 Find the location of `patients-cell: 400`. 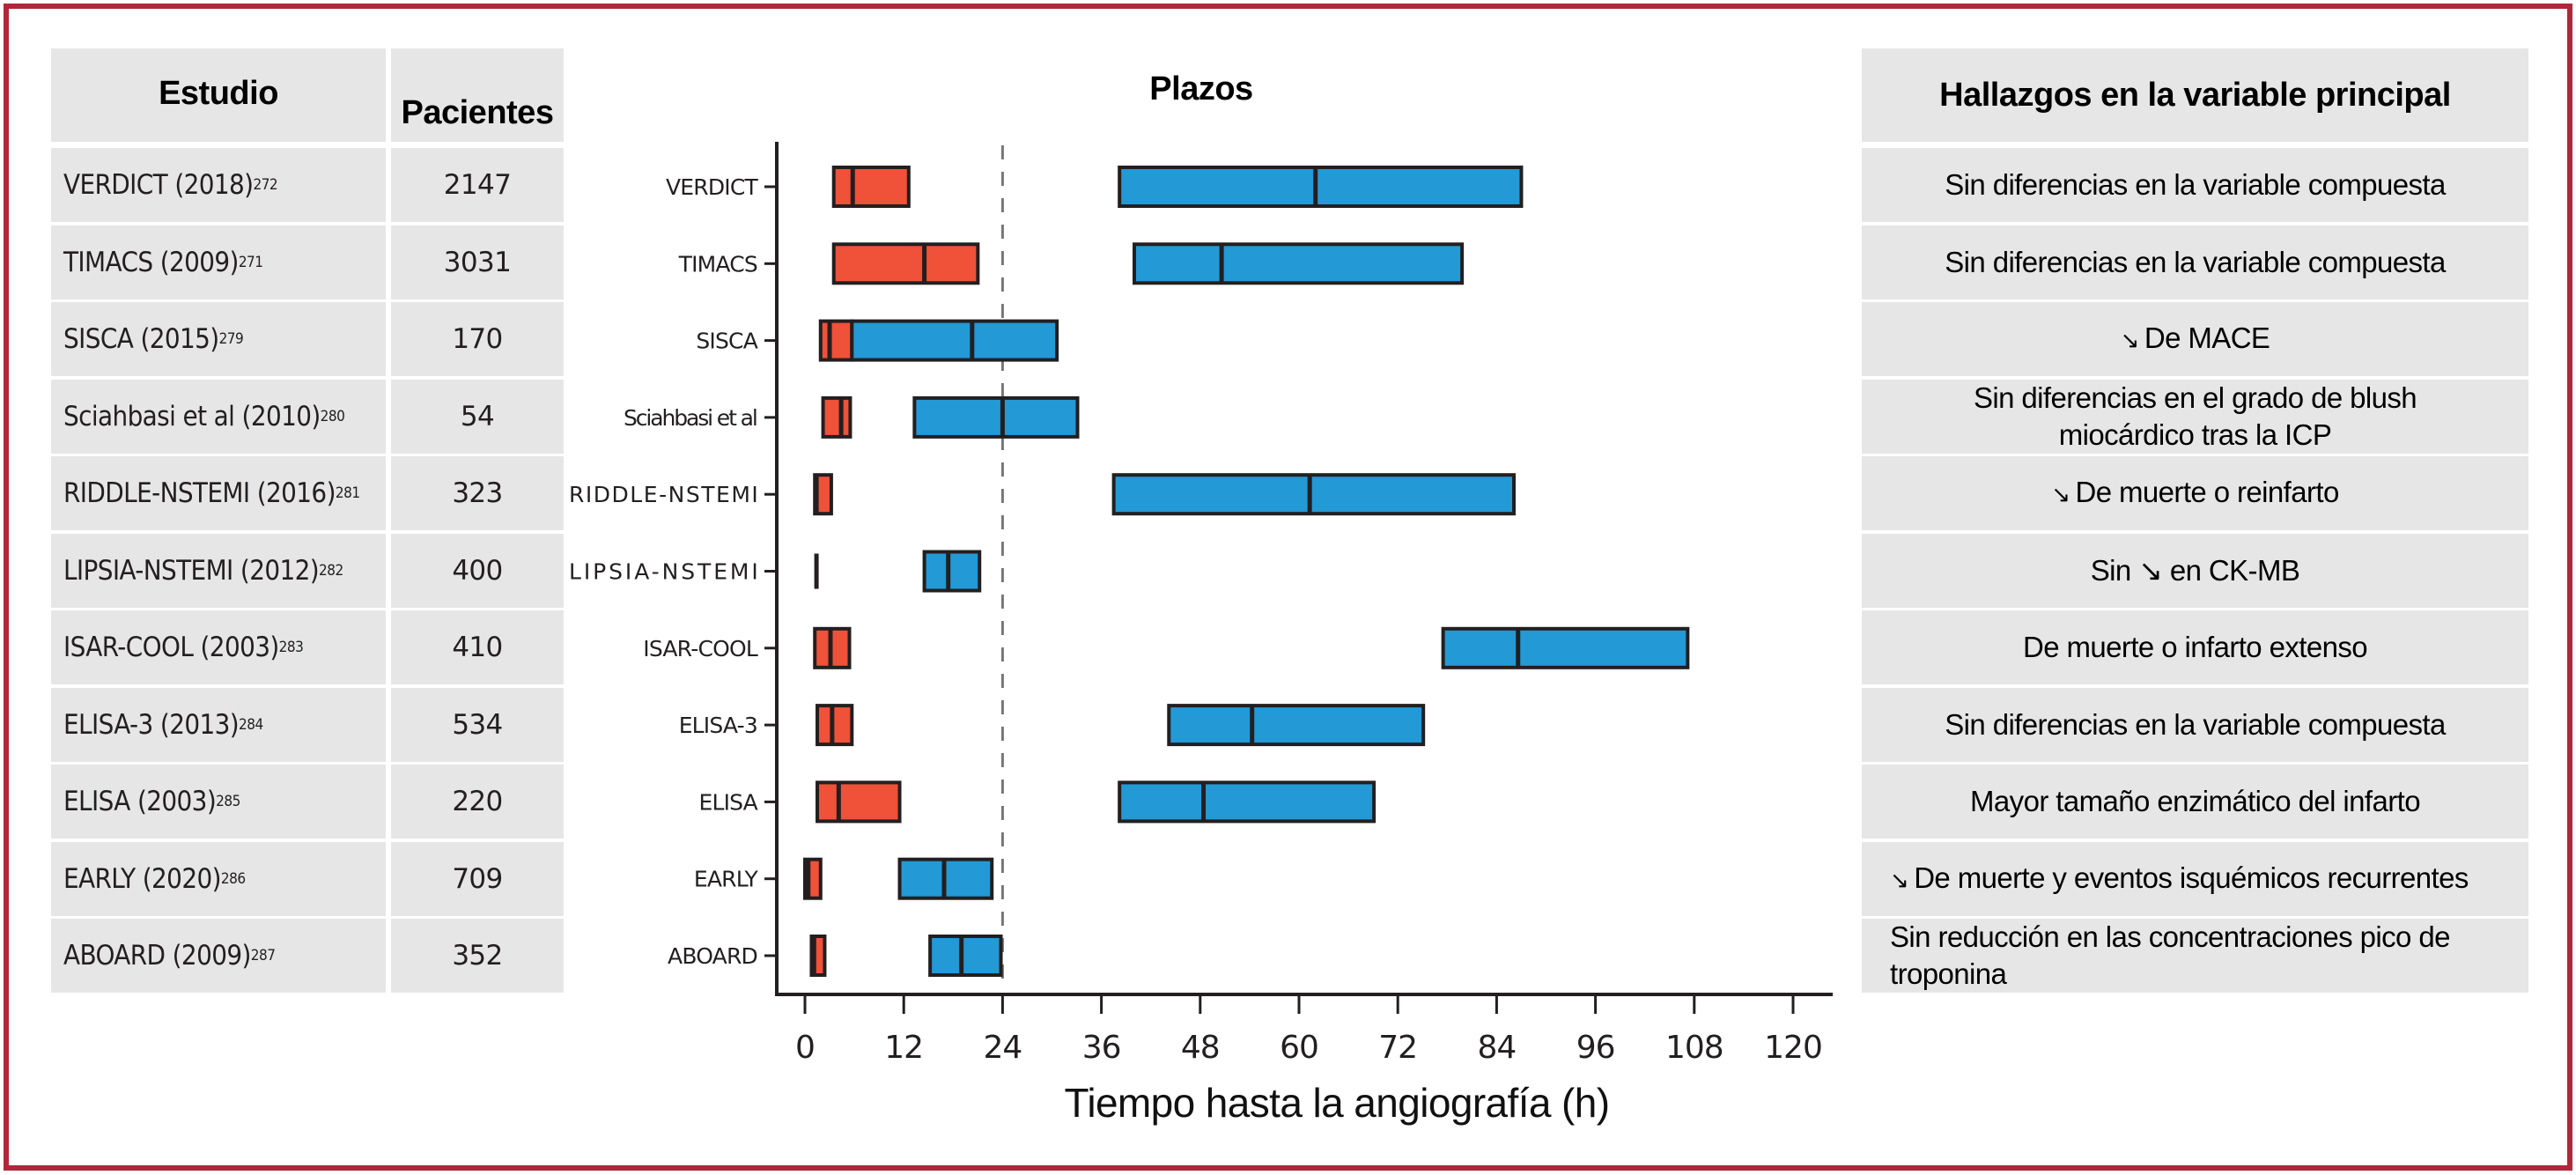

patients-cell: 400 is located at coordinates (477, 570).